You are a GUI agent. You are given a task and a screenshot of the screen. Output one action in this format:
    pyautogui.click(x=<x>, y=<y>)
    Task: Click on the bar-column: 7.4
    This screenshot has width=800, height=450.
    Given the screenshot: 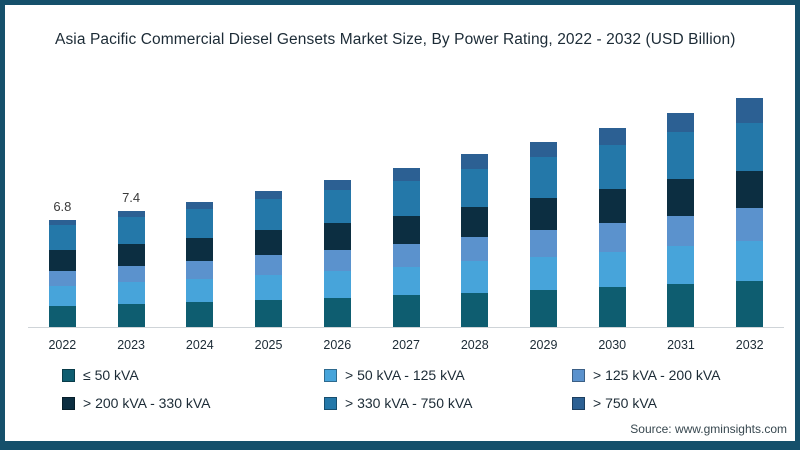 What is the action you would take?
    pyautogui.click(x=131, y=258)
    